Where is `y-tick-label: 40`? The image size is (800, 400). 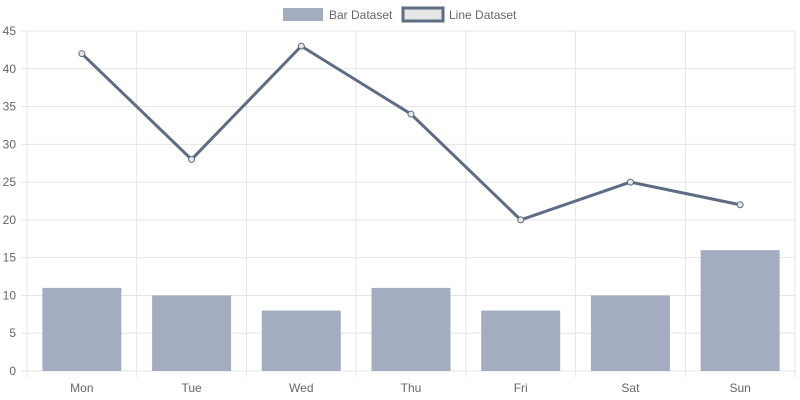 y-tick-label: 40 is located at coordinates (10, 69).